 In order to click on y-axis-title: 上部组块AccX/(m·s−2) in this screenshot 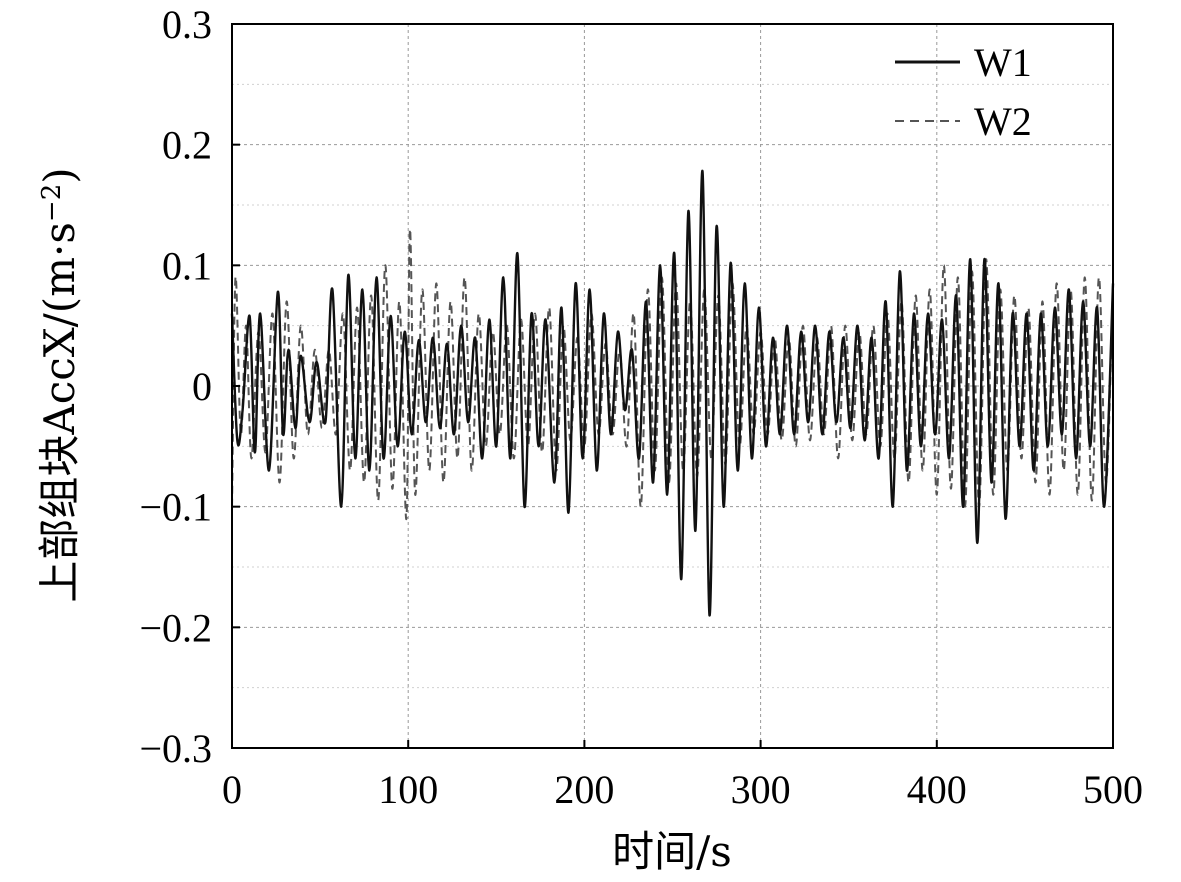, I will do `click(59, 384)`.